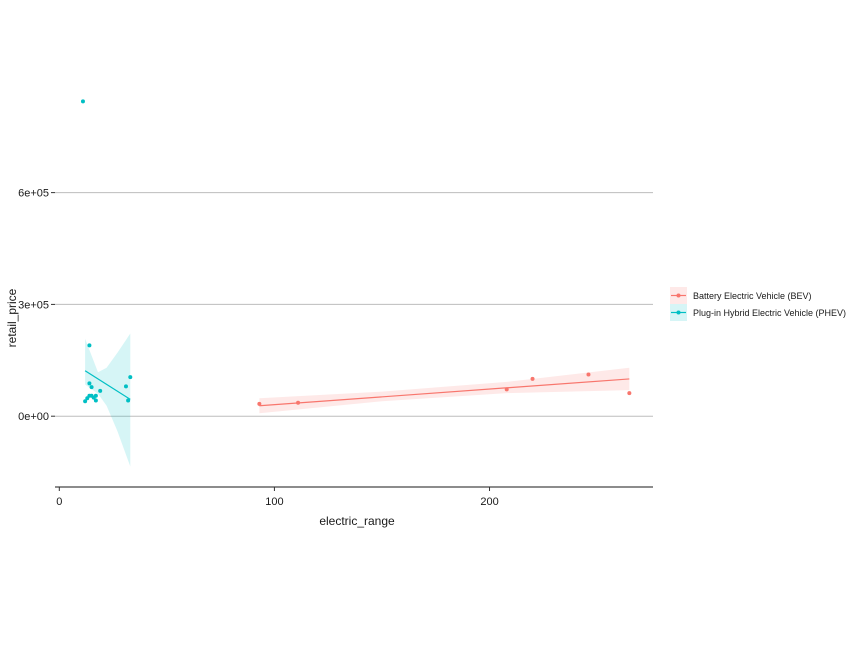 This screenshot has width=864, height=648. Describe the element at coordinates (33, 305) in the screenshot. I see `y-tick-label-1: 3e+05` at that location.